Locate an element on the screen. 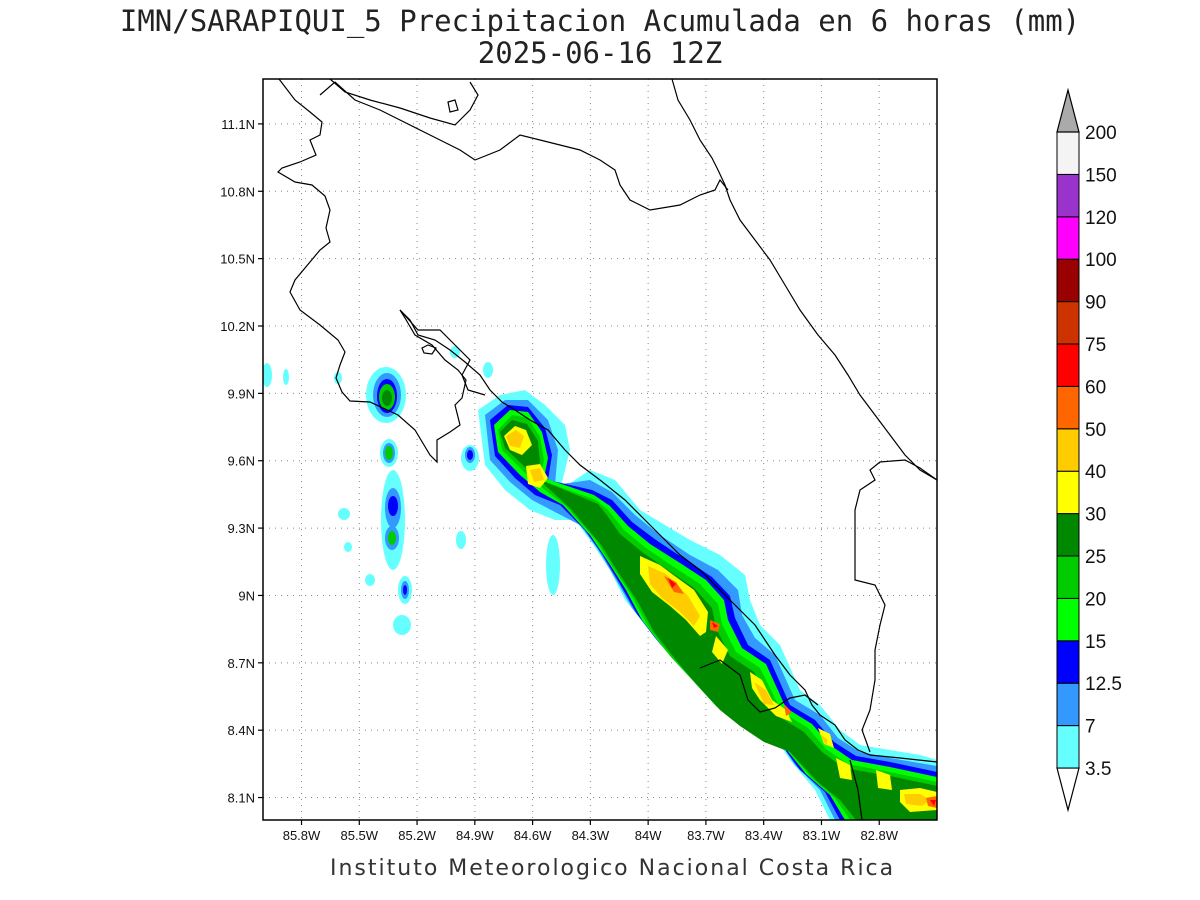  colorbar-label: 3.5 is located at coordinates (1098, 769).